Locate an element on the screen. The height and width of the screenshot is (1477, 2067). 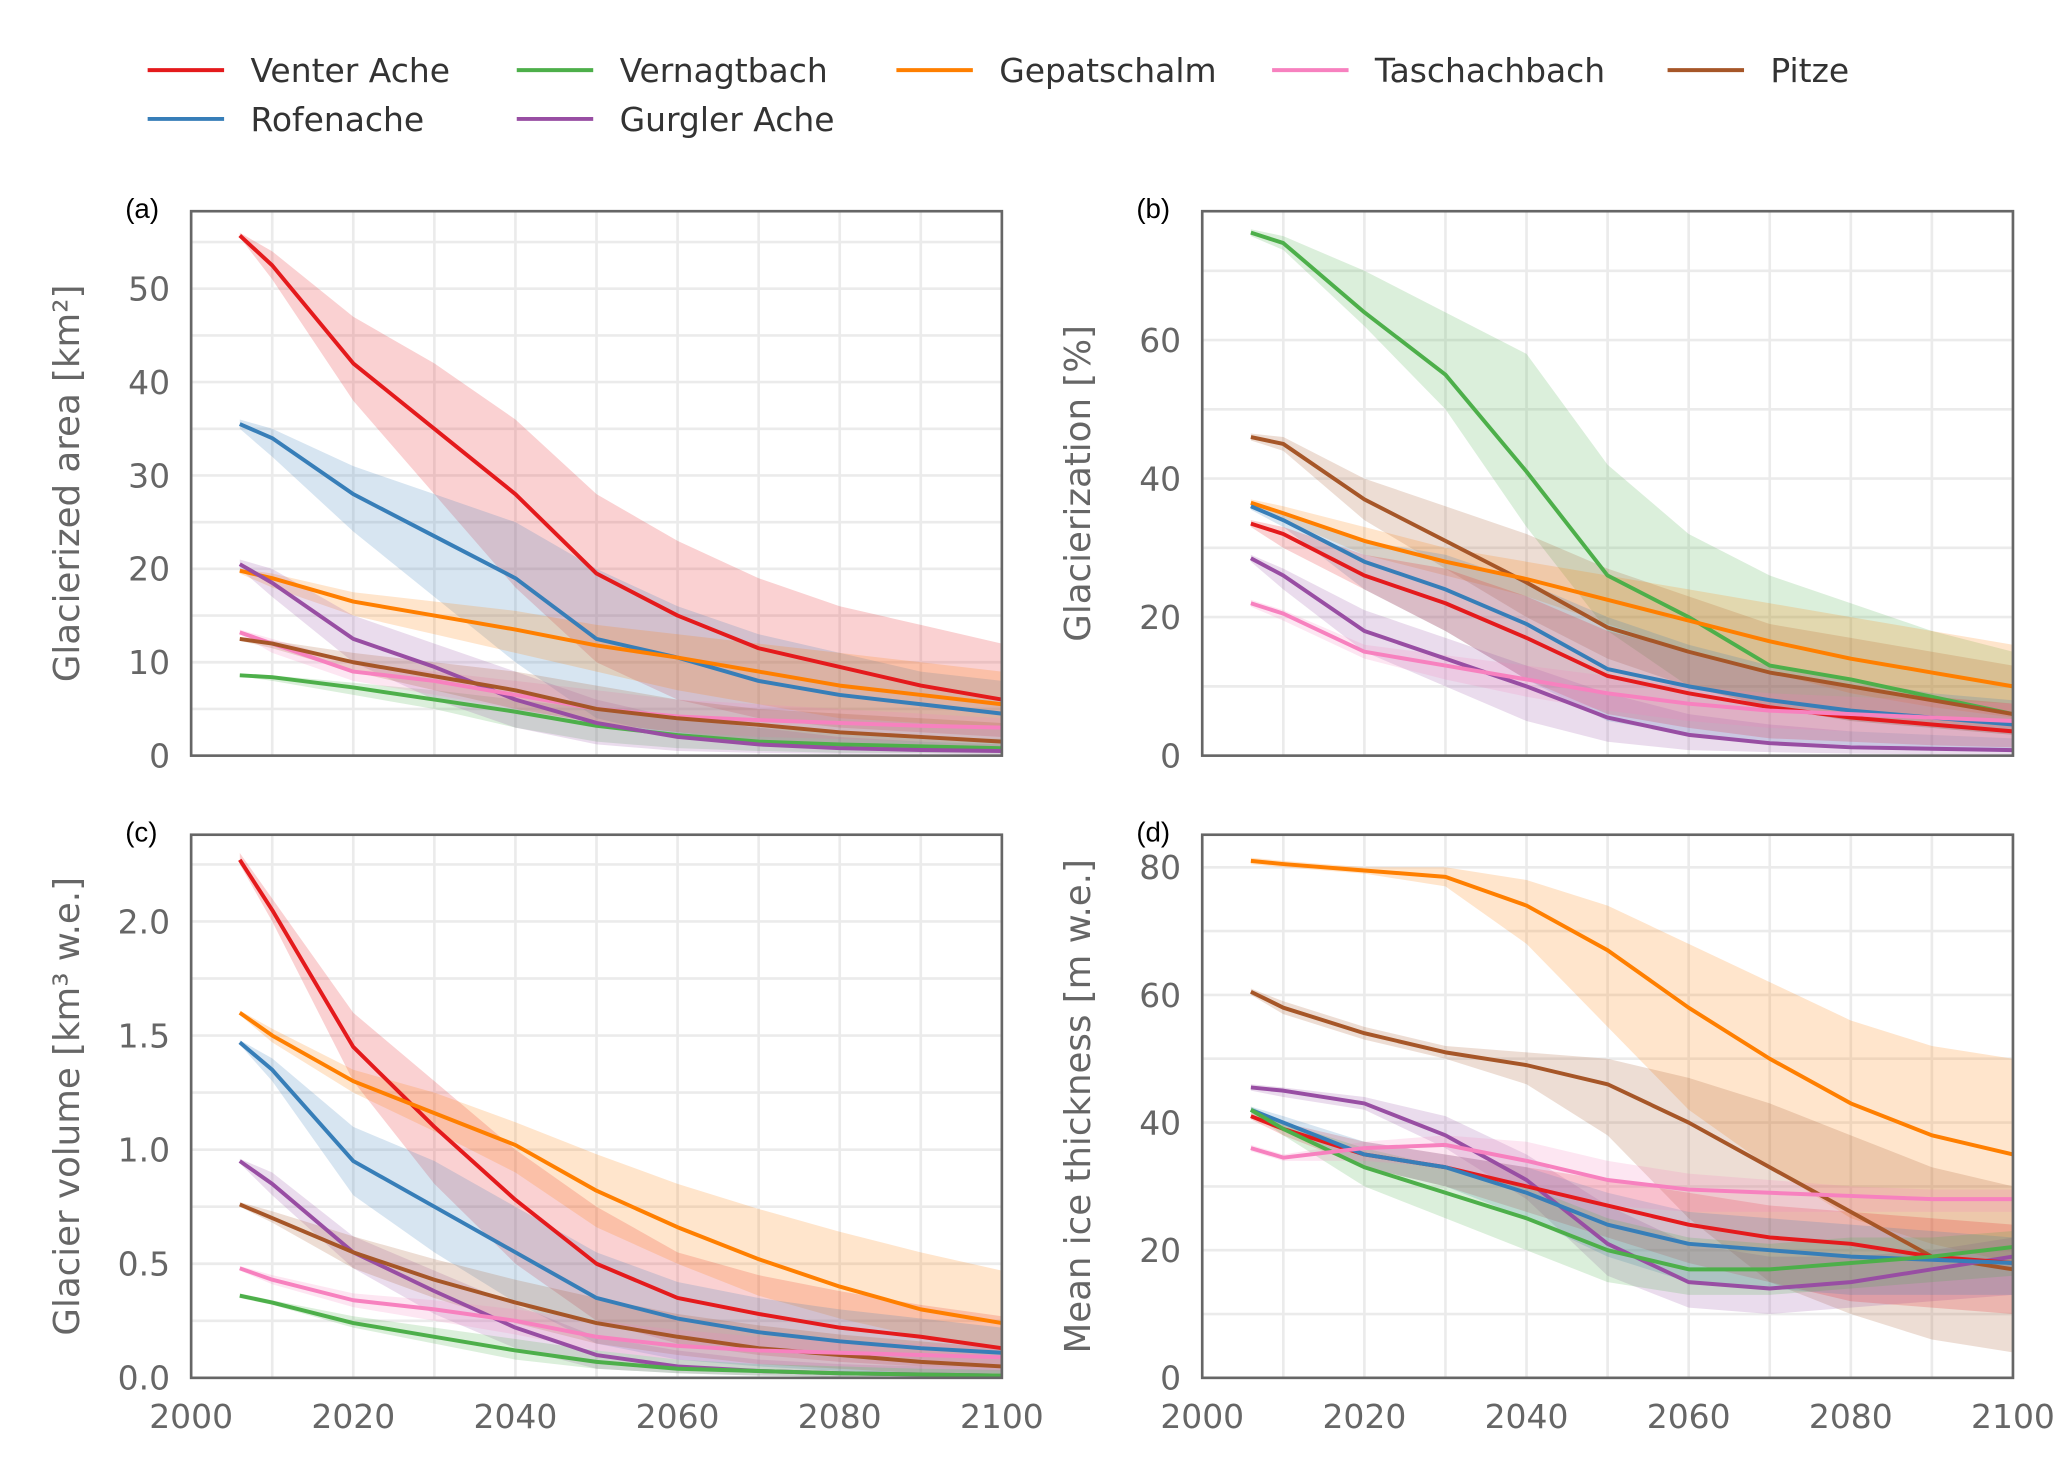
y-axis-label: Glacierization [%] is located at coordinates (1078, 483).